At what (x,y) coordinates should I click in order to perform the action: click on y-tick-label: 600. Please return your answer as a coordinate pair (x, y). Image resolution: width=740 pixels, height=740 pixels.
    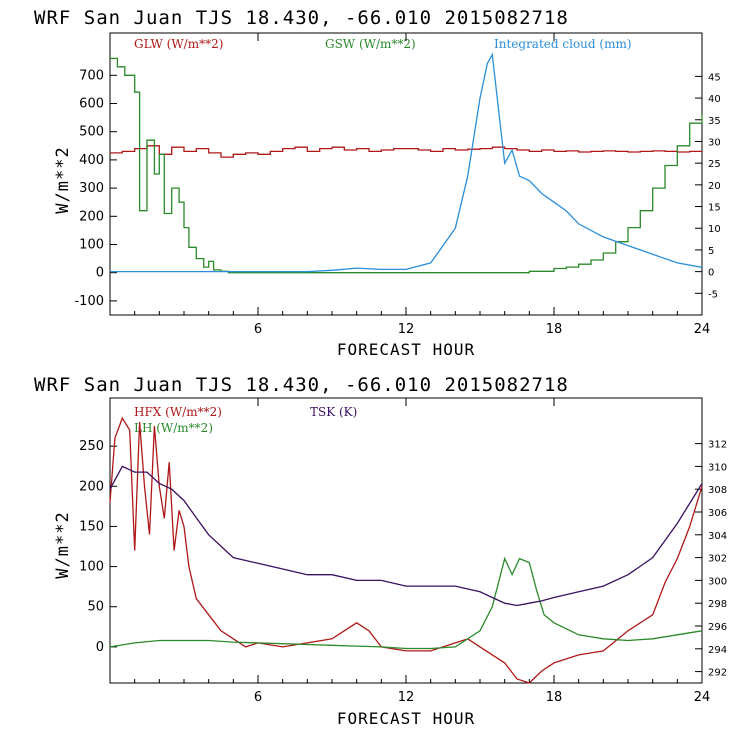
    Looking at the image, I should click on (91, 104).